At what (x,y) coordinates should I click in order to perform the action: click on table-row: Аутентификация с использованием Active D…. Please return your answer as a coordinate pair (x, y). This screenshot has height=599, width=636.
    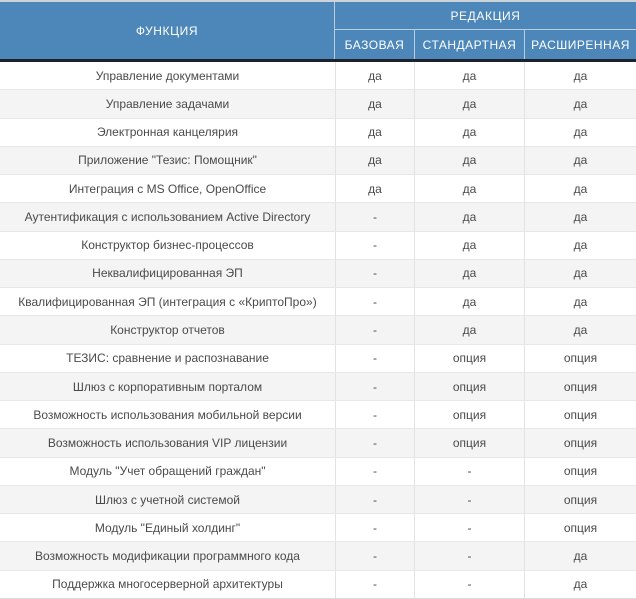
    Looking at the image, I should click on (318, 217).